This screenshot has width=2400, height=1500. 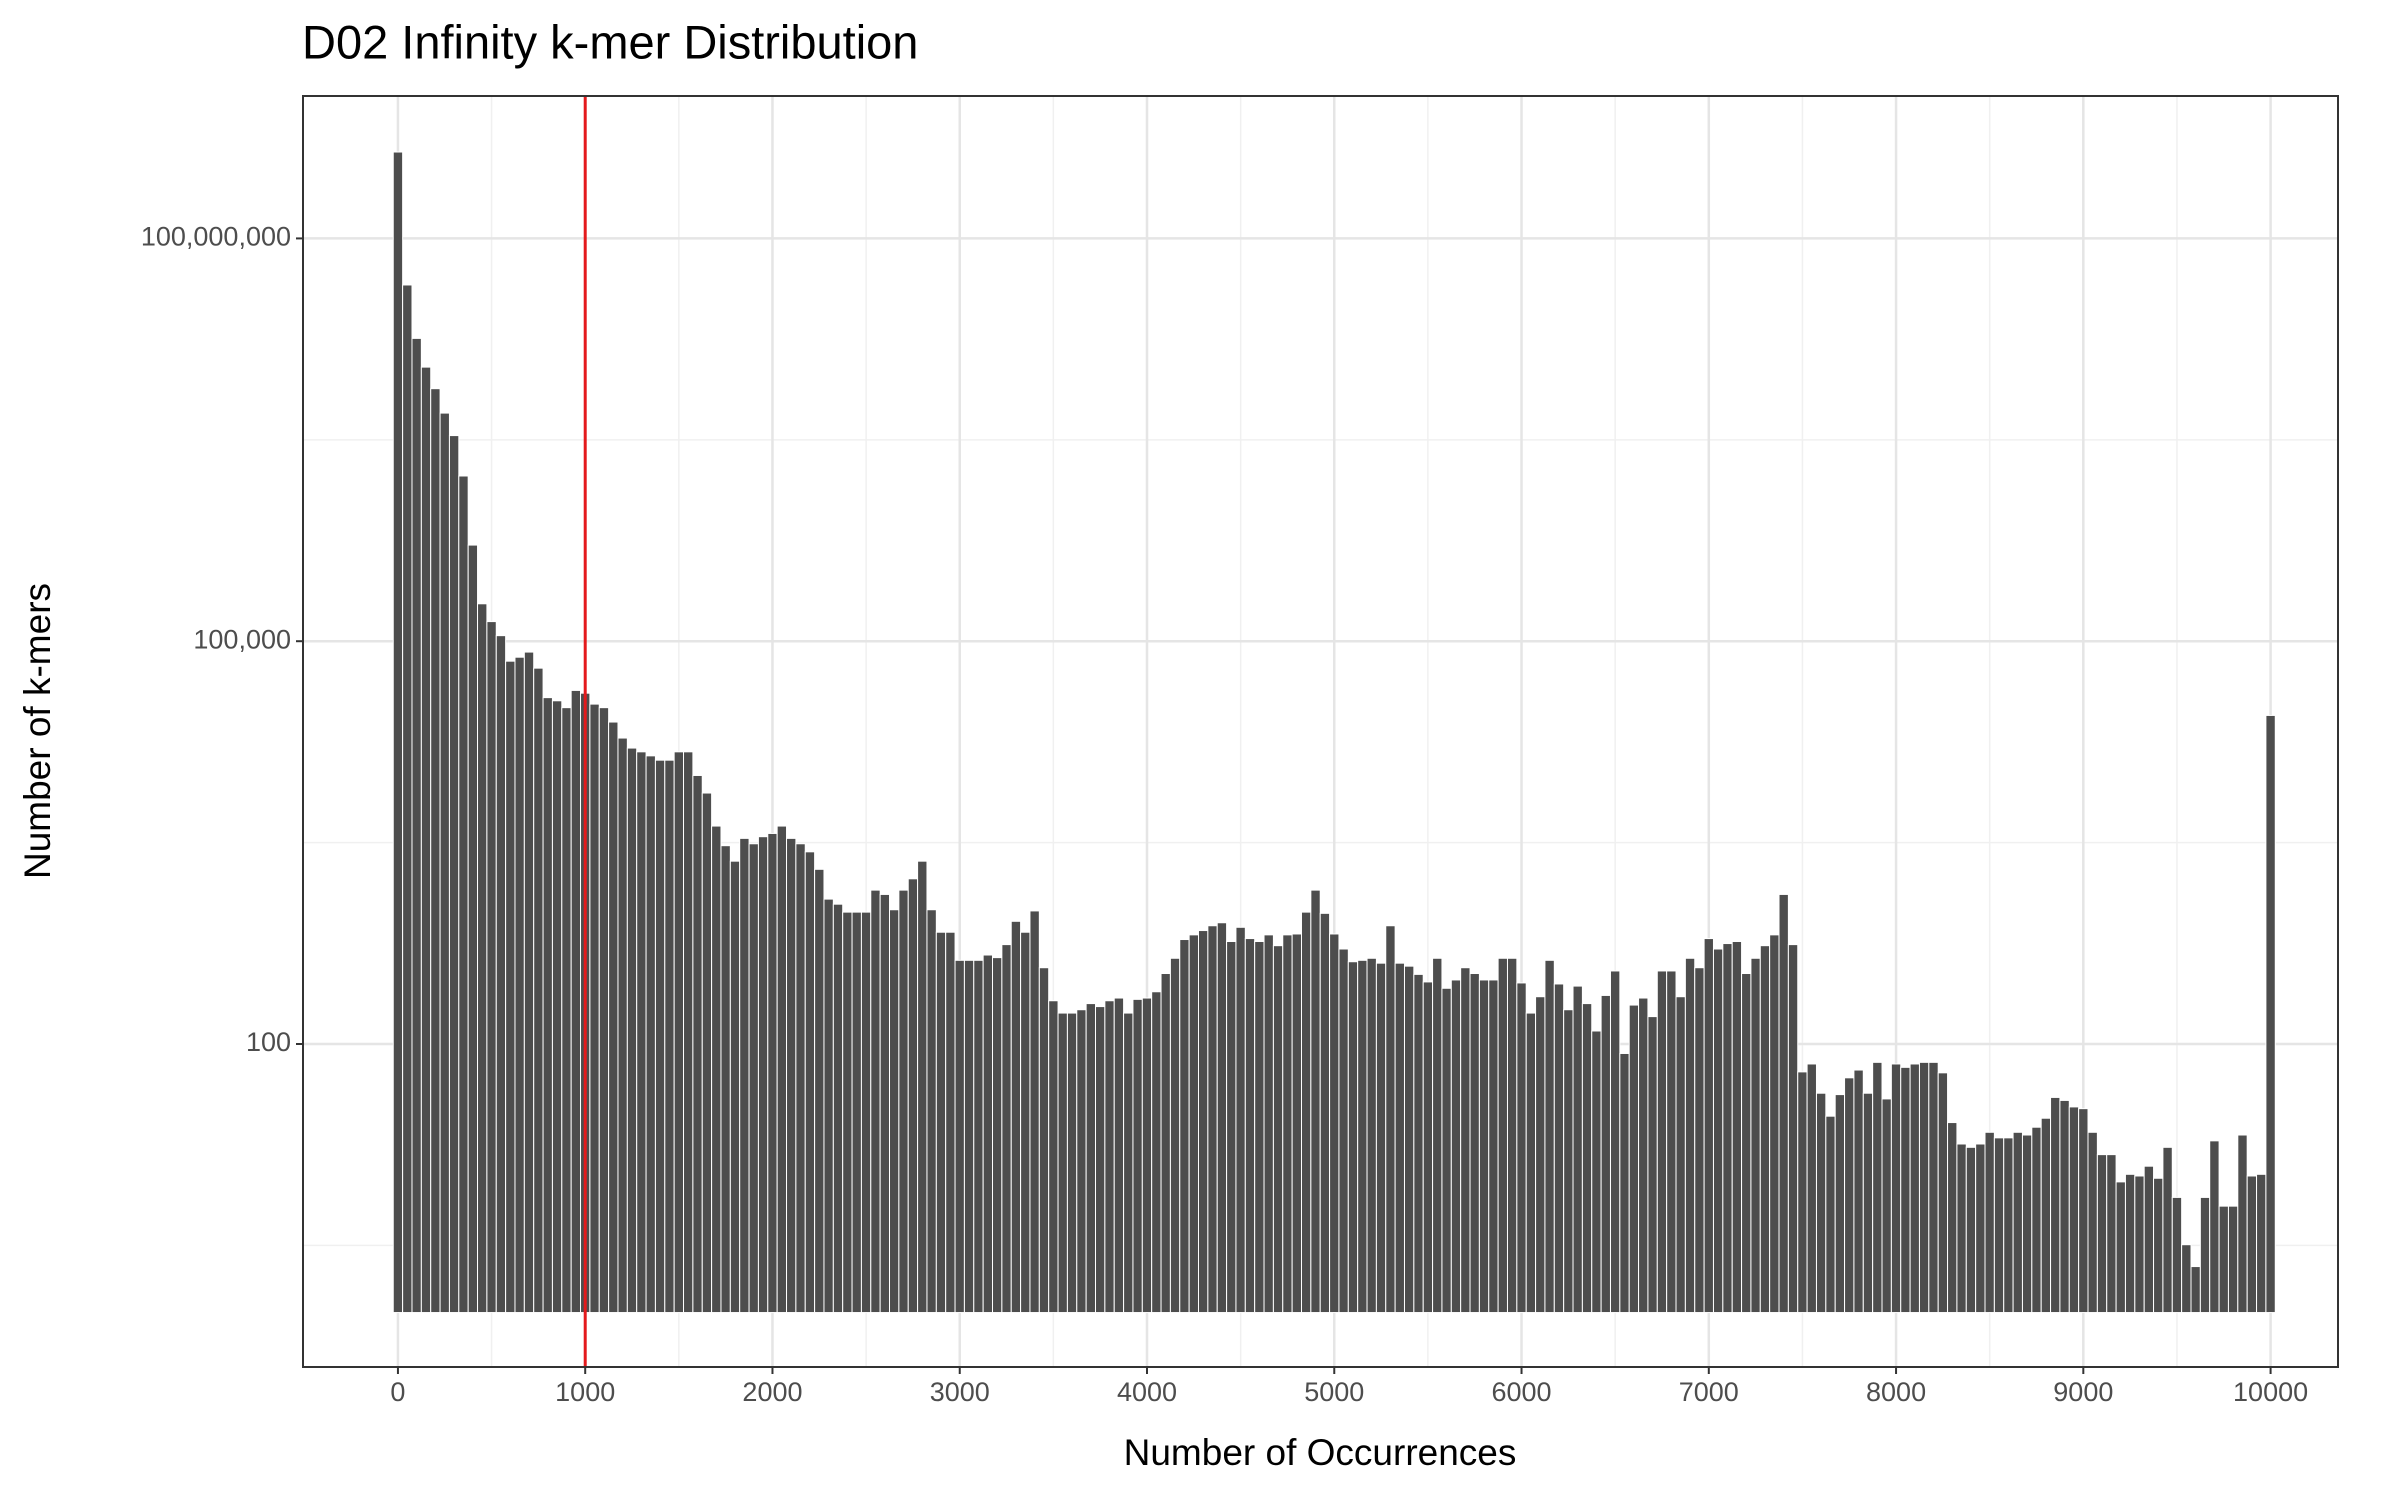 I want to click on x-axis-label: Number of Occurrences, so click(x=1320, y=1452).